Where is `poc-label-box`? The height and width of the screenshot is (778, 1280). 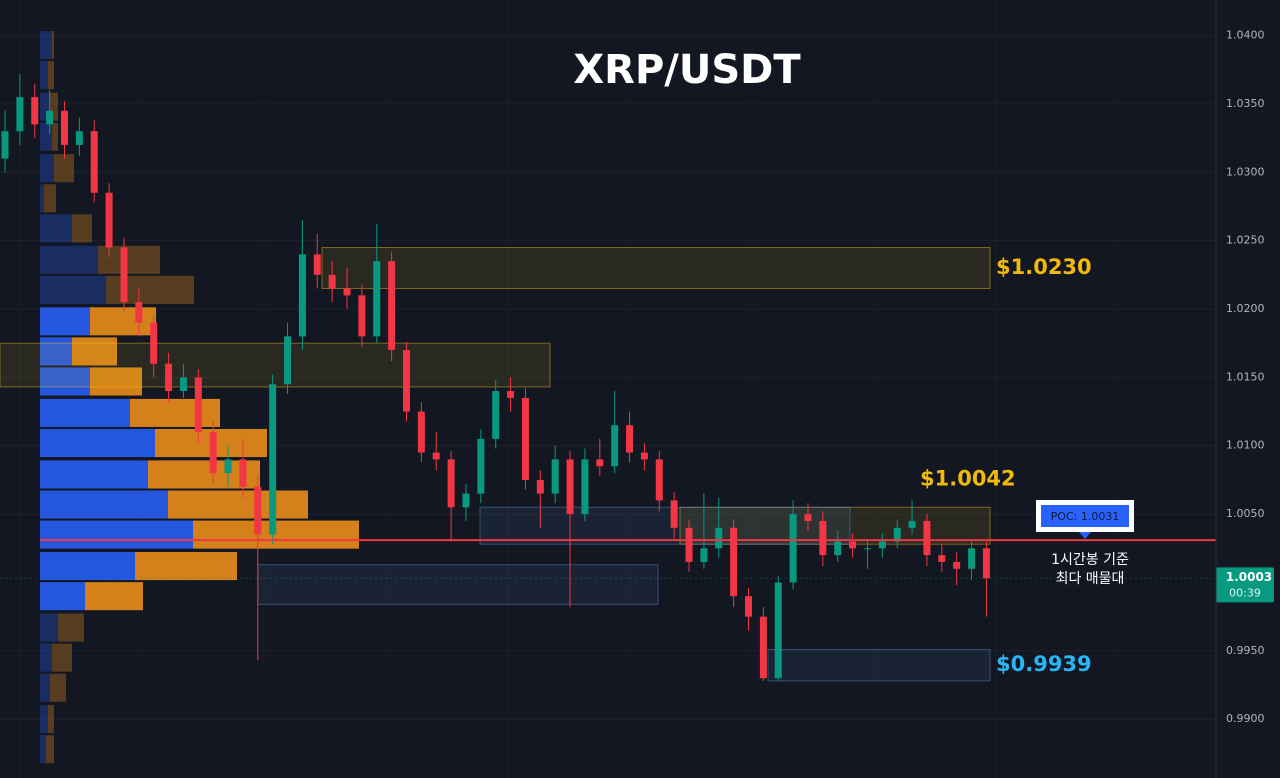 poc-label-box is located at coordinates (1085, 516).